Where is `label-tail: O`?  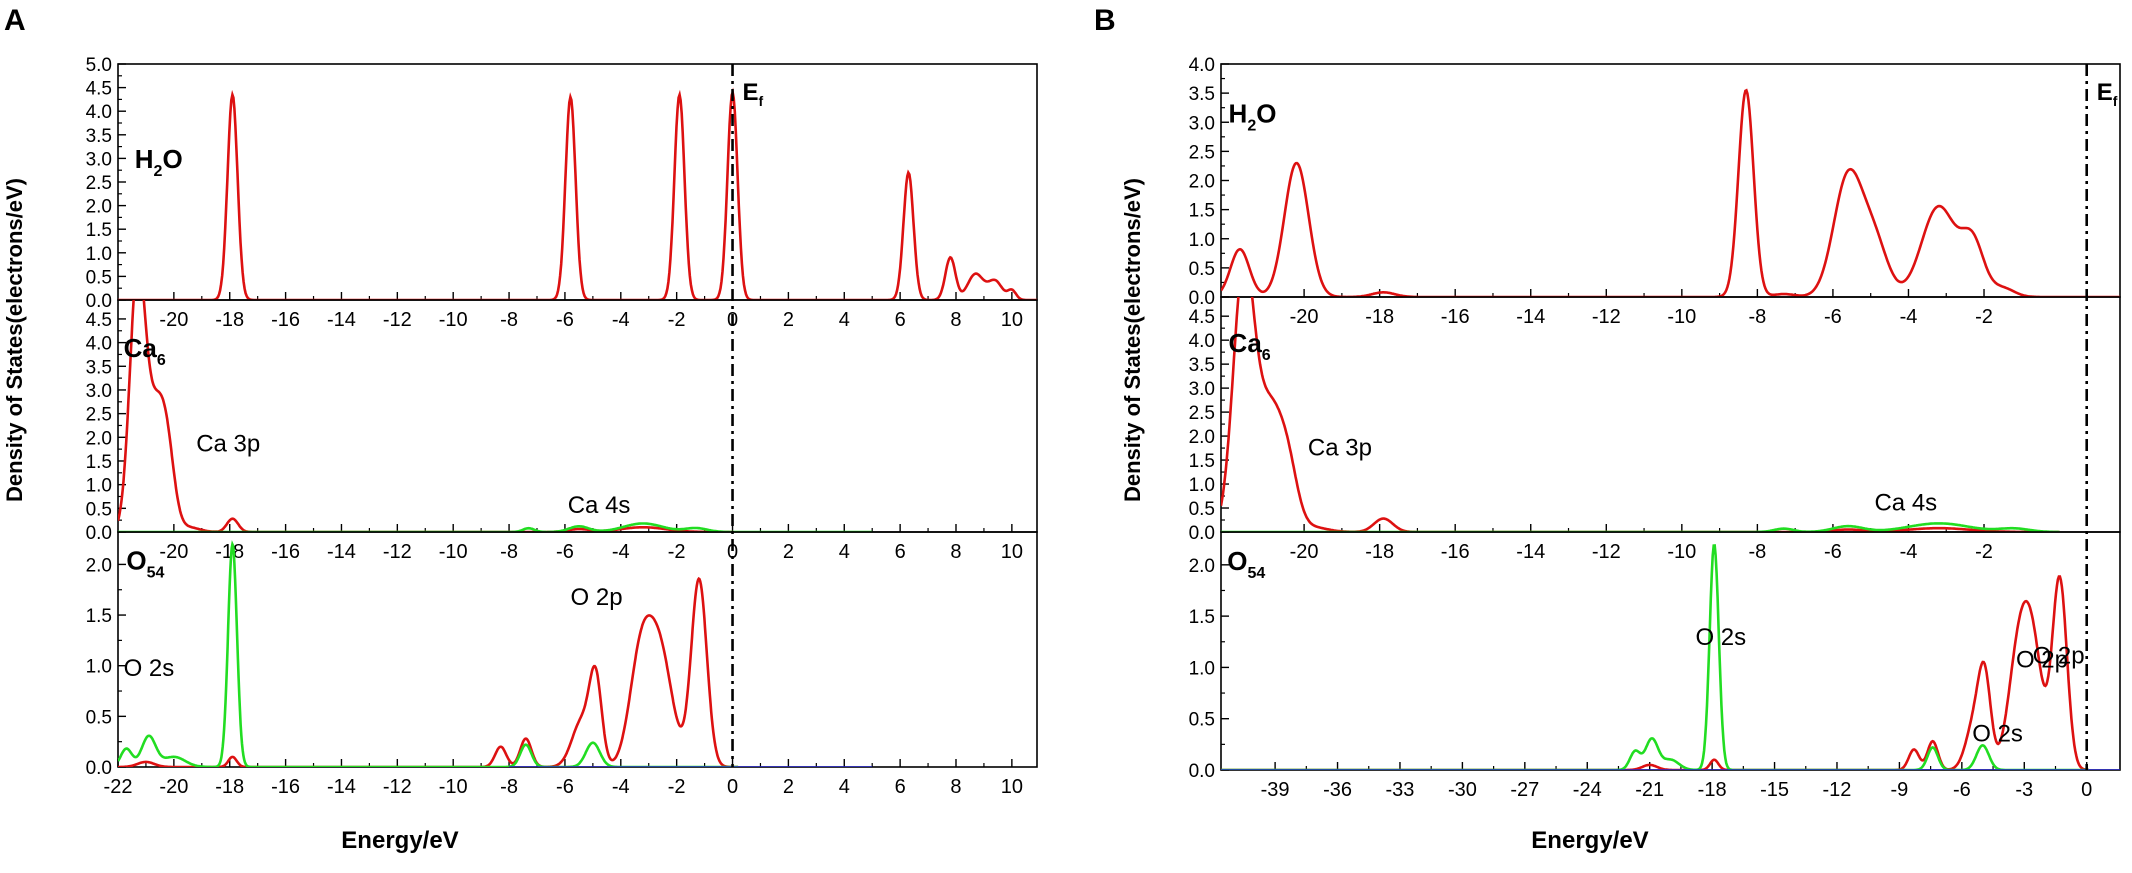 label-tail: O is located at coordinates (1266, 113).